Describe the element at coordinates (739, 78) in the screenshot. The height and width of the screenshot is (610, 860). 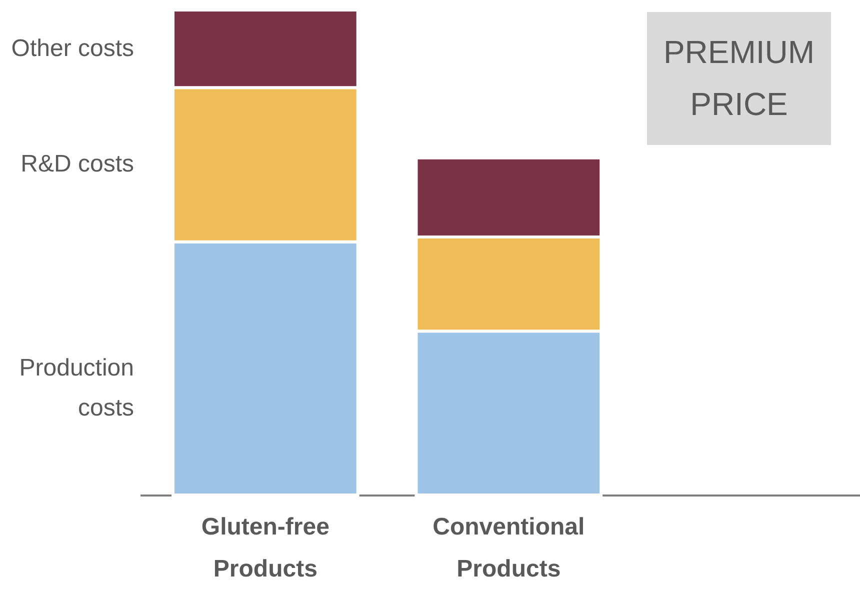
I see `text: PREMIUM PRICE` at that location.